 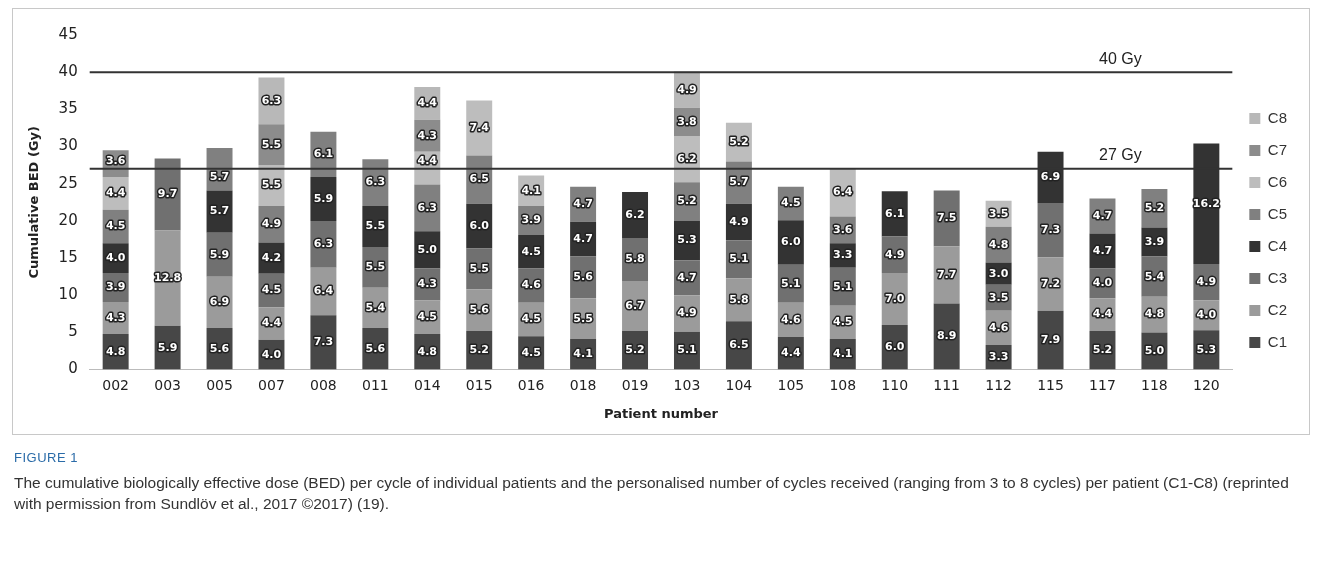 What do you see at coordinates (1277, 341) in the screenshot?
I see `legend-label: C1` at bounding box center [1277, 341].